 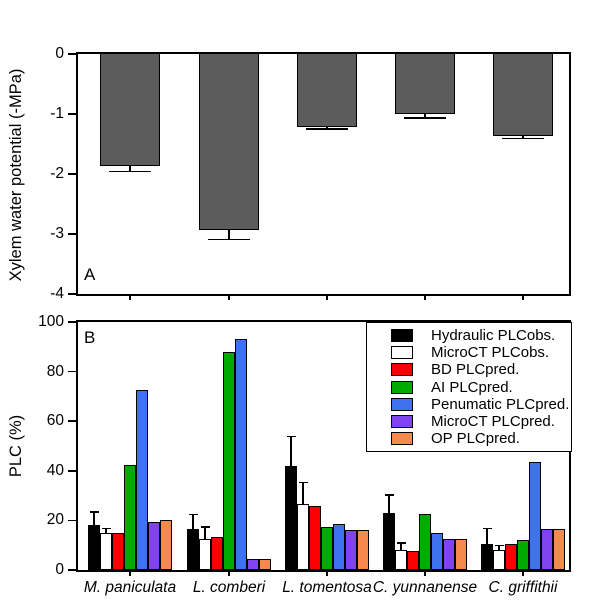 What do you see at coordinates (229, 587) in the screenshot?
I see `x-category-label: L. comberi` at bounding box center [229, 587].